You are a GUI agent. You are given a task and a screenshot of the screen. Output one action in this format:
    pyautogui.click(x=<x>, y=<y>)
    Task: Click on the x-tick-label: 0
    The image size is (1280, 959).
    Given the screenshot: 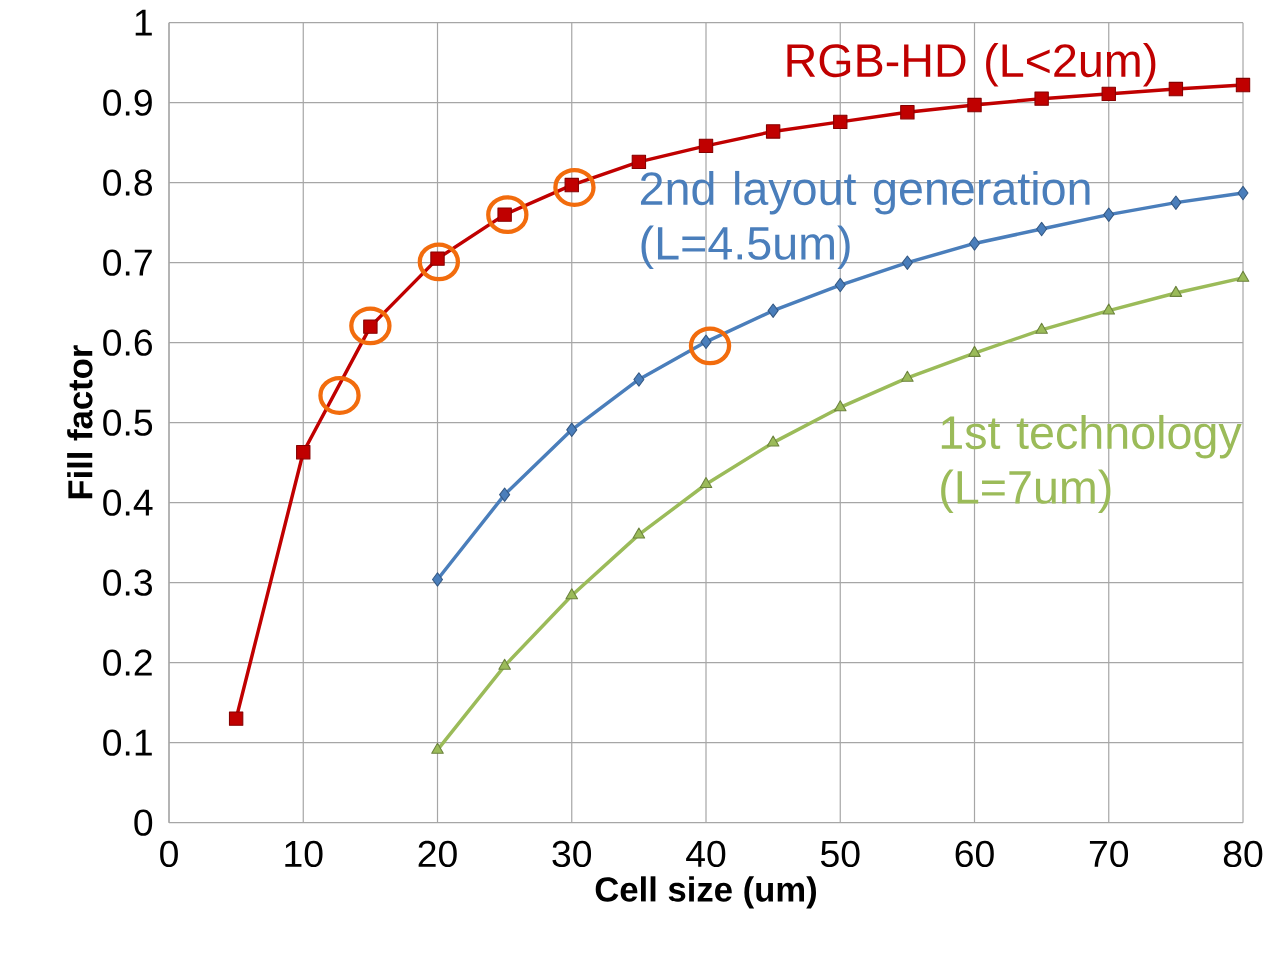 What is the action you would take?
    pyautogui.click(x=169, y=854)
    